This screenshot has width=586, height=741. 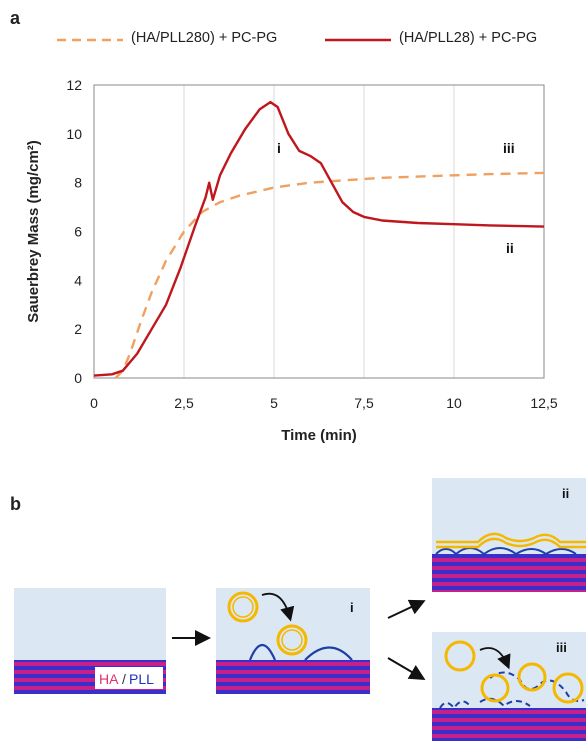 I want to click on x-tick-label: 7,5, so click(x=364, y=403).